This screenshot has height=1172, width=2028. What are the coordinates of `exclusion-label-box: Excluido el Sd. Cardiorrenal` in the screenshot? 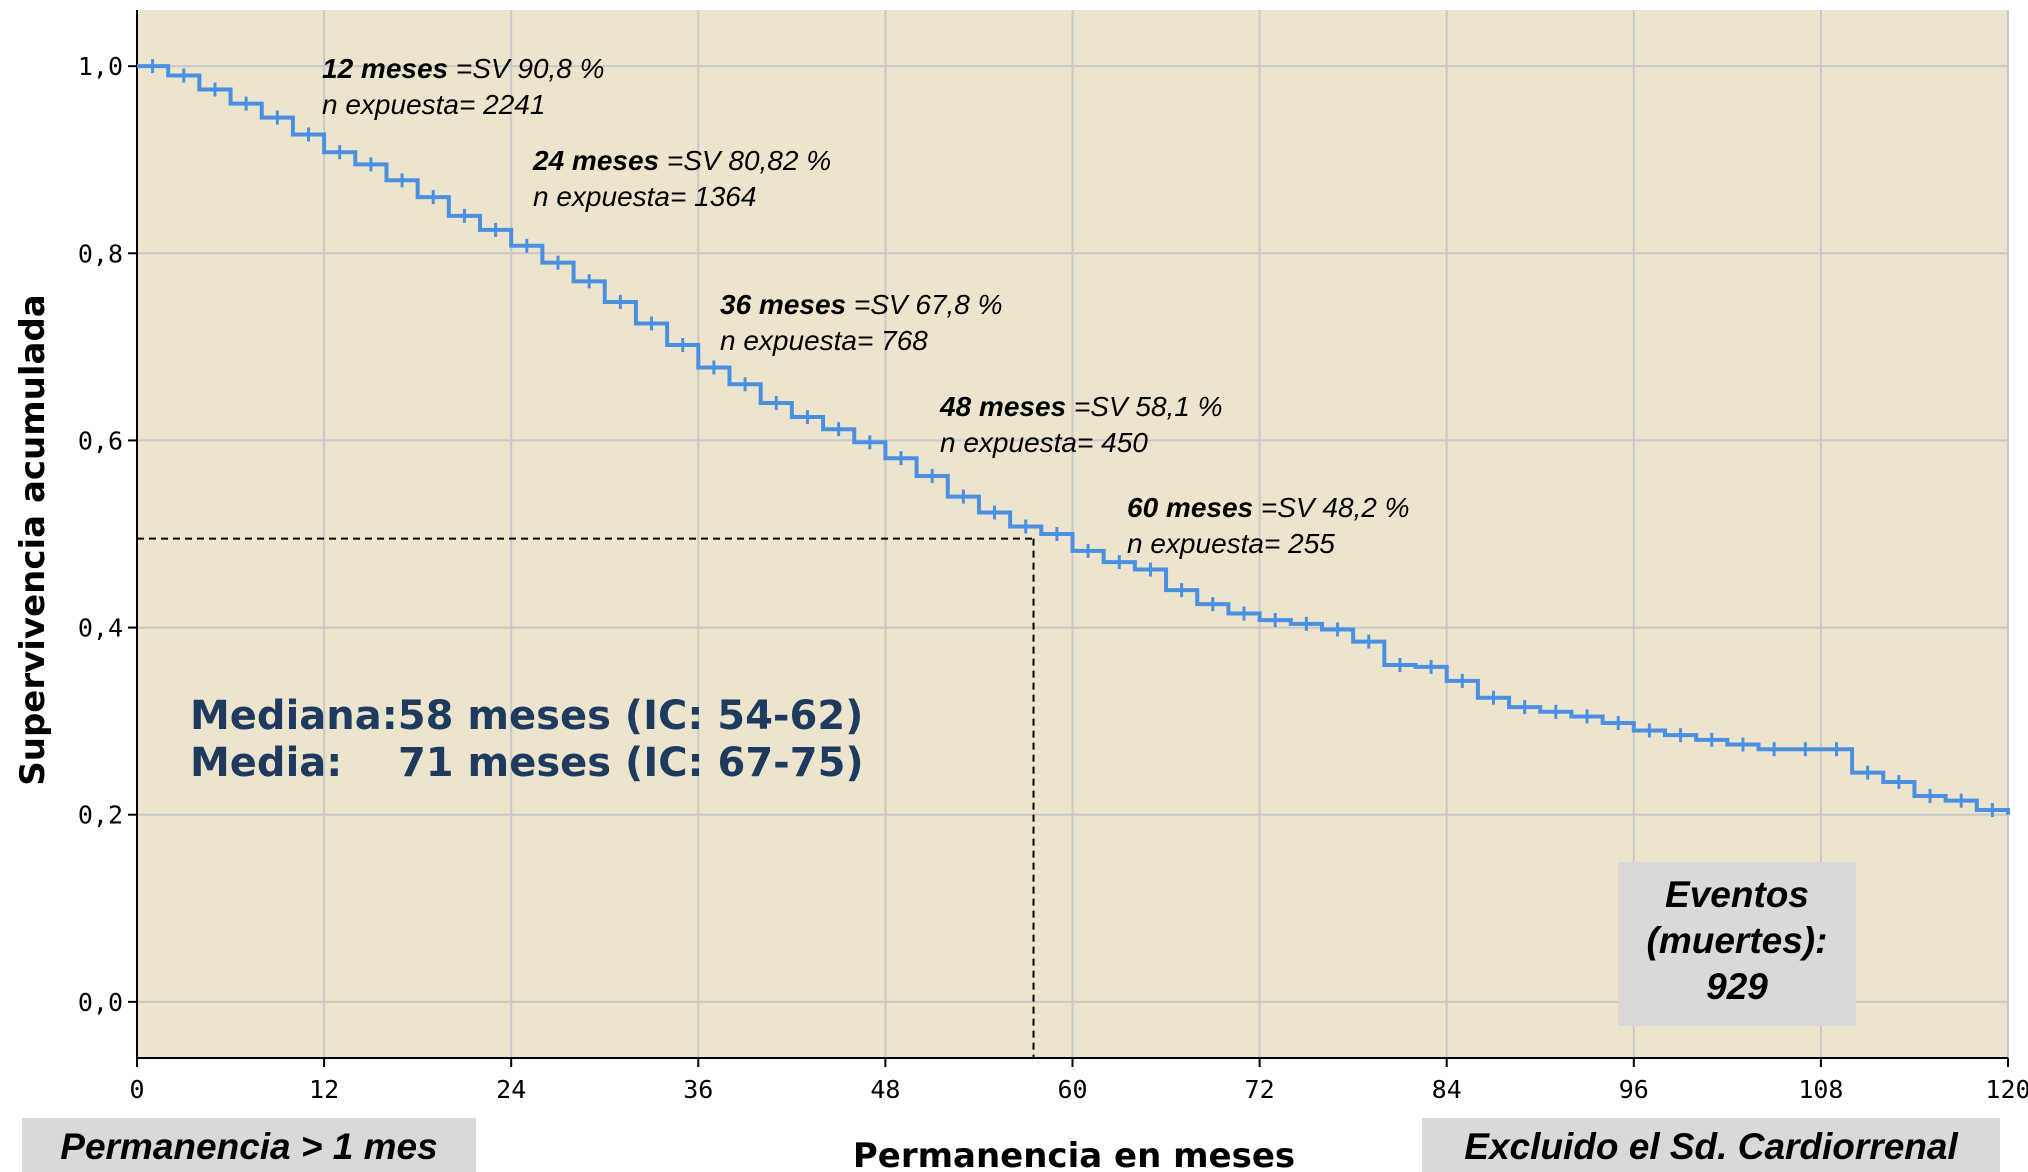 It's located at (1711, 1145).